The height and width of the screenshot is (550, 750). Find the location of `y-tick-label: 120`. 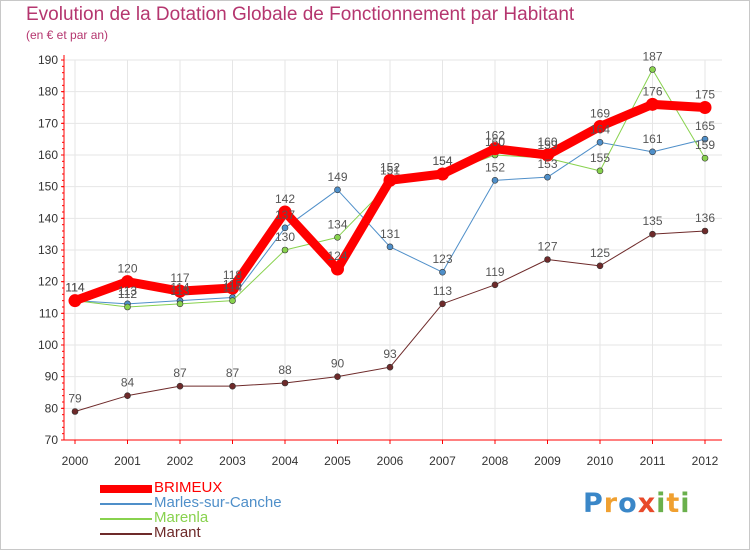

y-tick-label: 120 is located at coordinates (48, 282).